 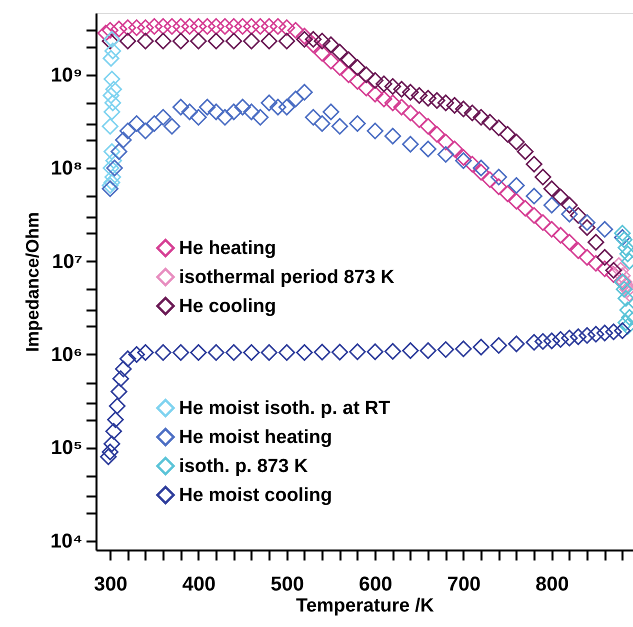 What do you see at coordinates (365, 606) in the screenshot?
I see `x-axis-title: Temperature /K` at bounding box center [365, 606].